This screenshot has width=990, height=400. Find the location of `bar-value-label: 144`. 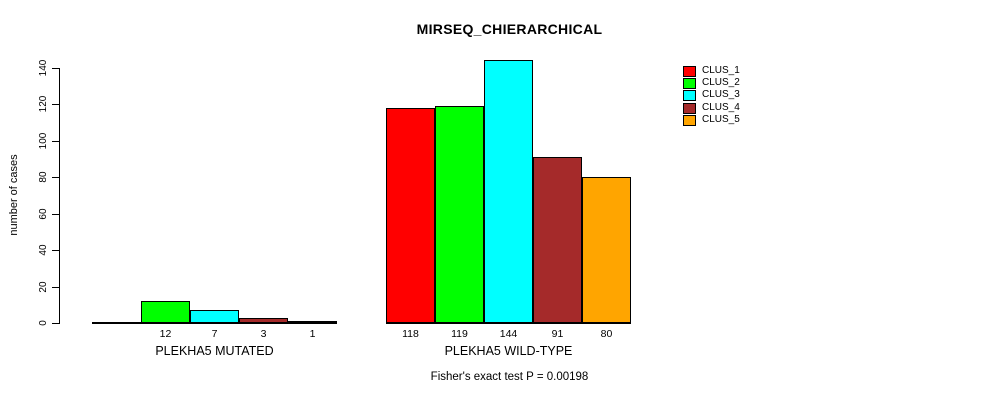

bar-value-label: 144 is located at coordinates (508, 334).